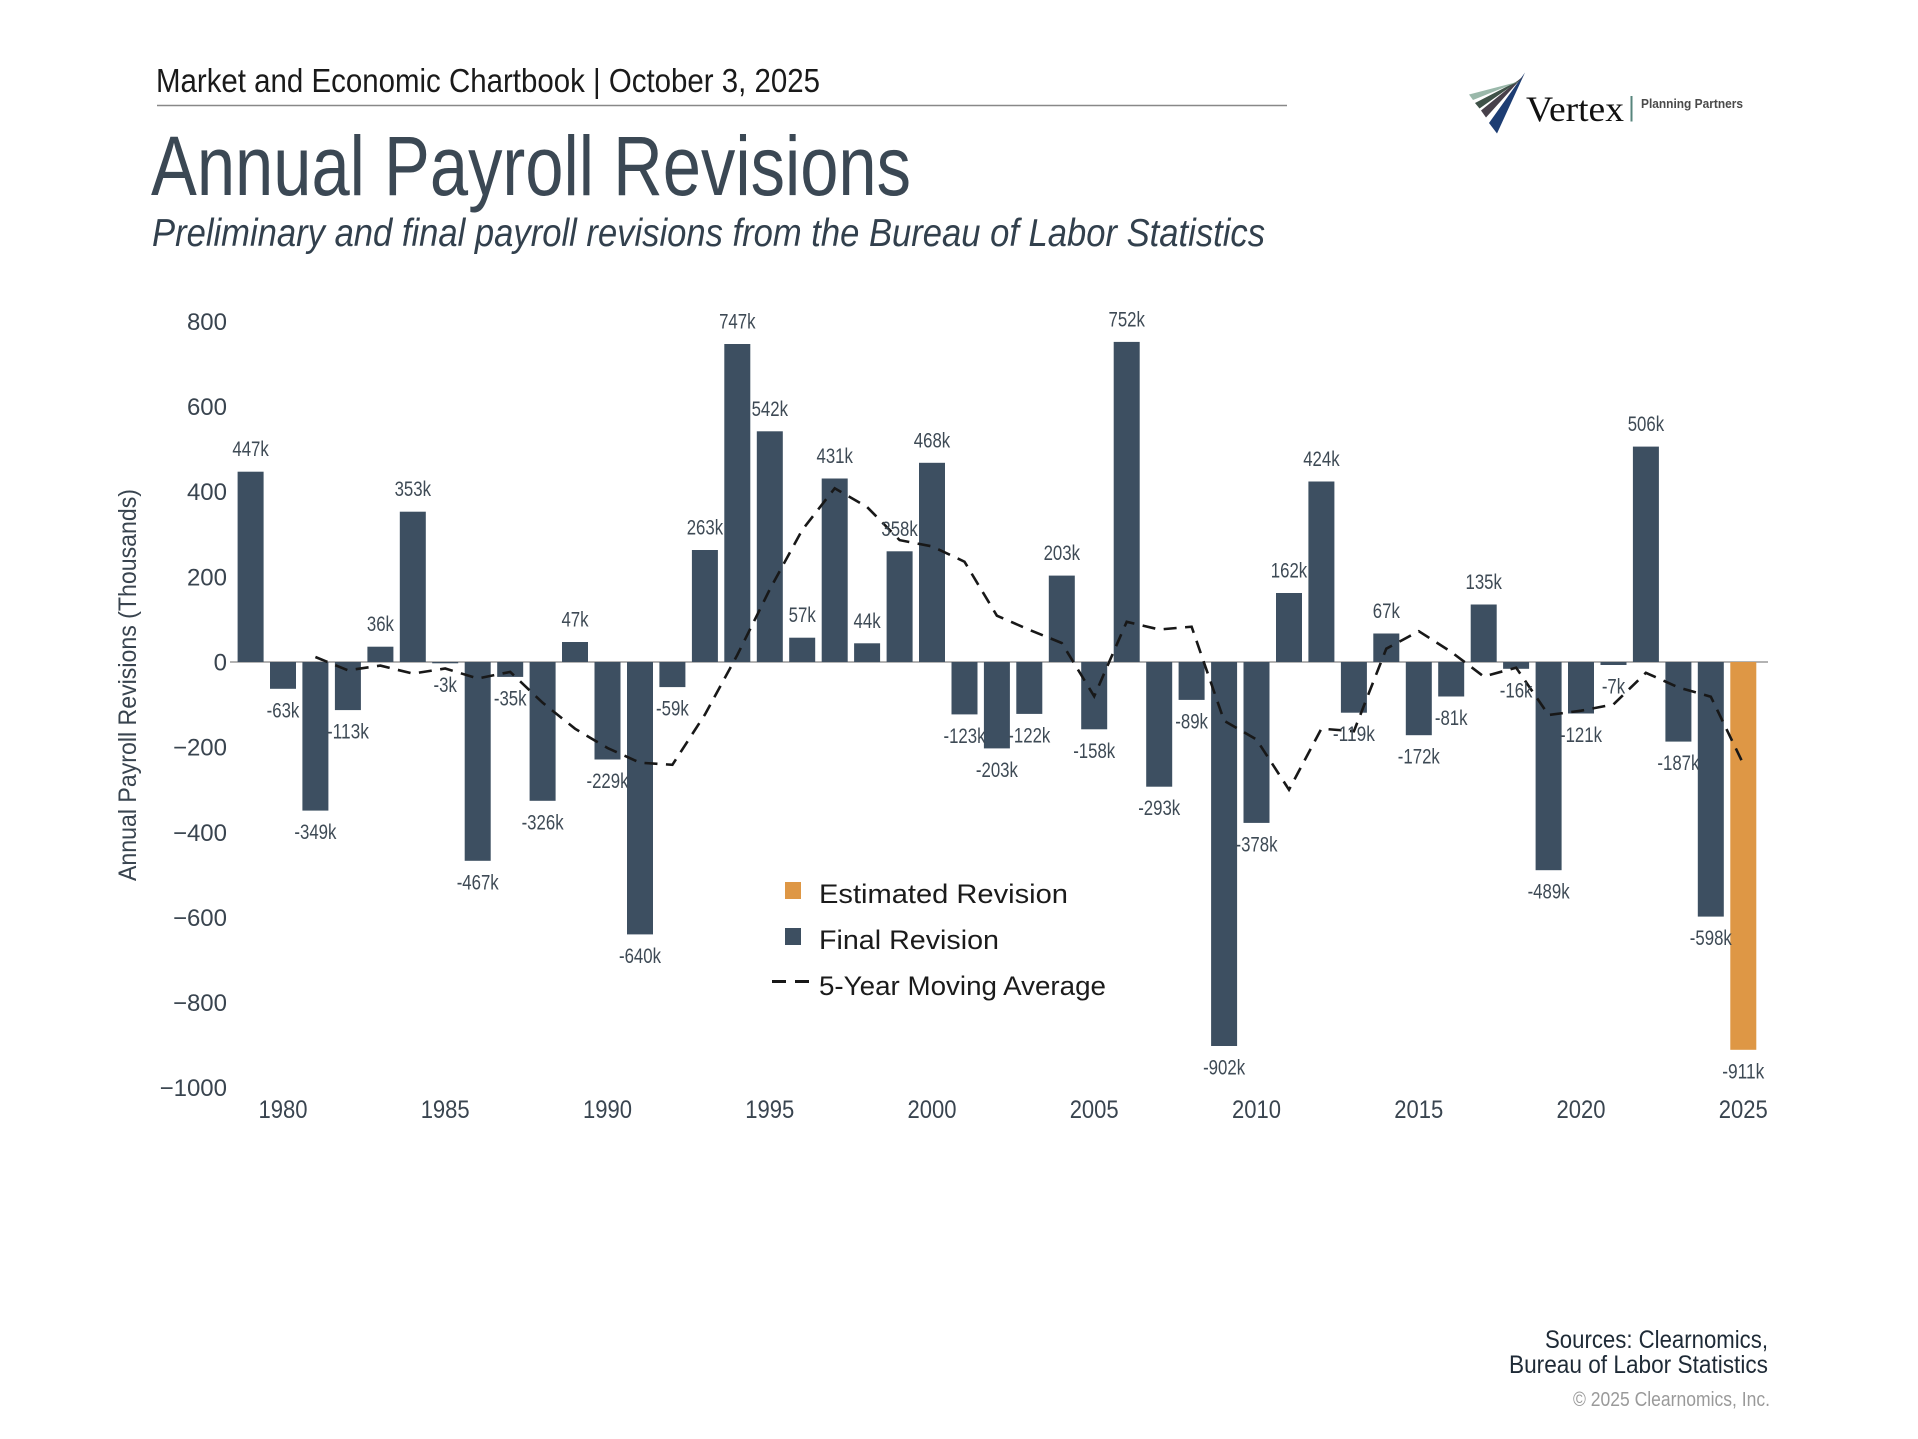 This screenshot has width=1918, height=1439. I want to click on svg-text: 747k, so click(737, 322).